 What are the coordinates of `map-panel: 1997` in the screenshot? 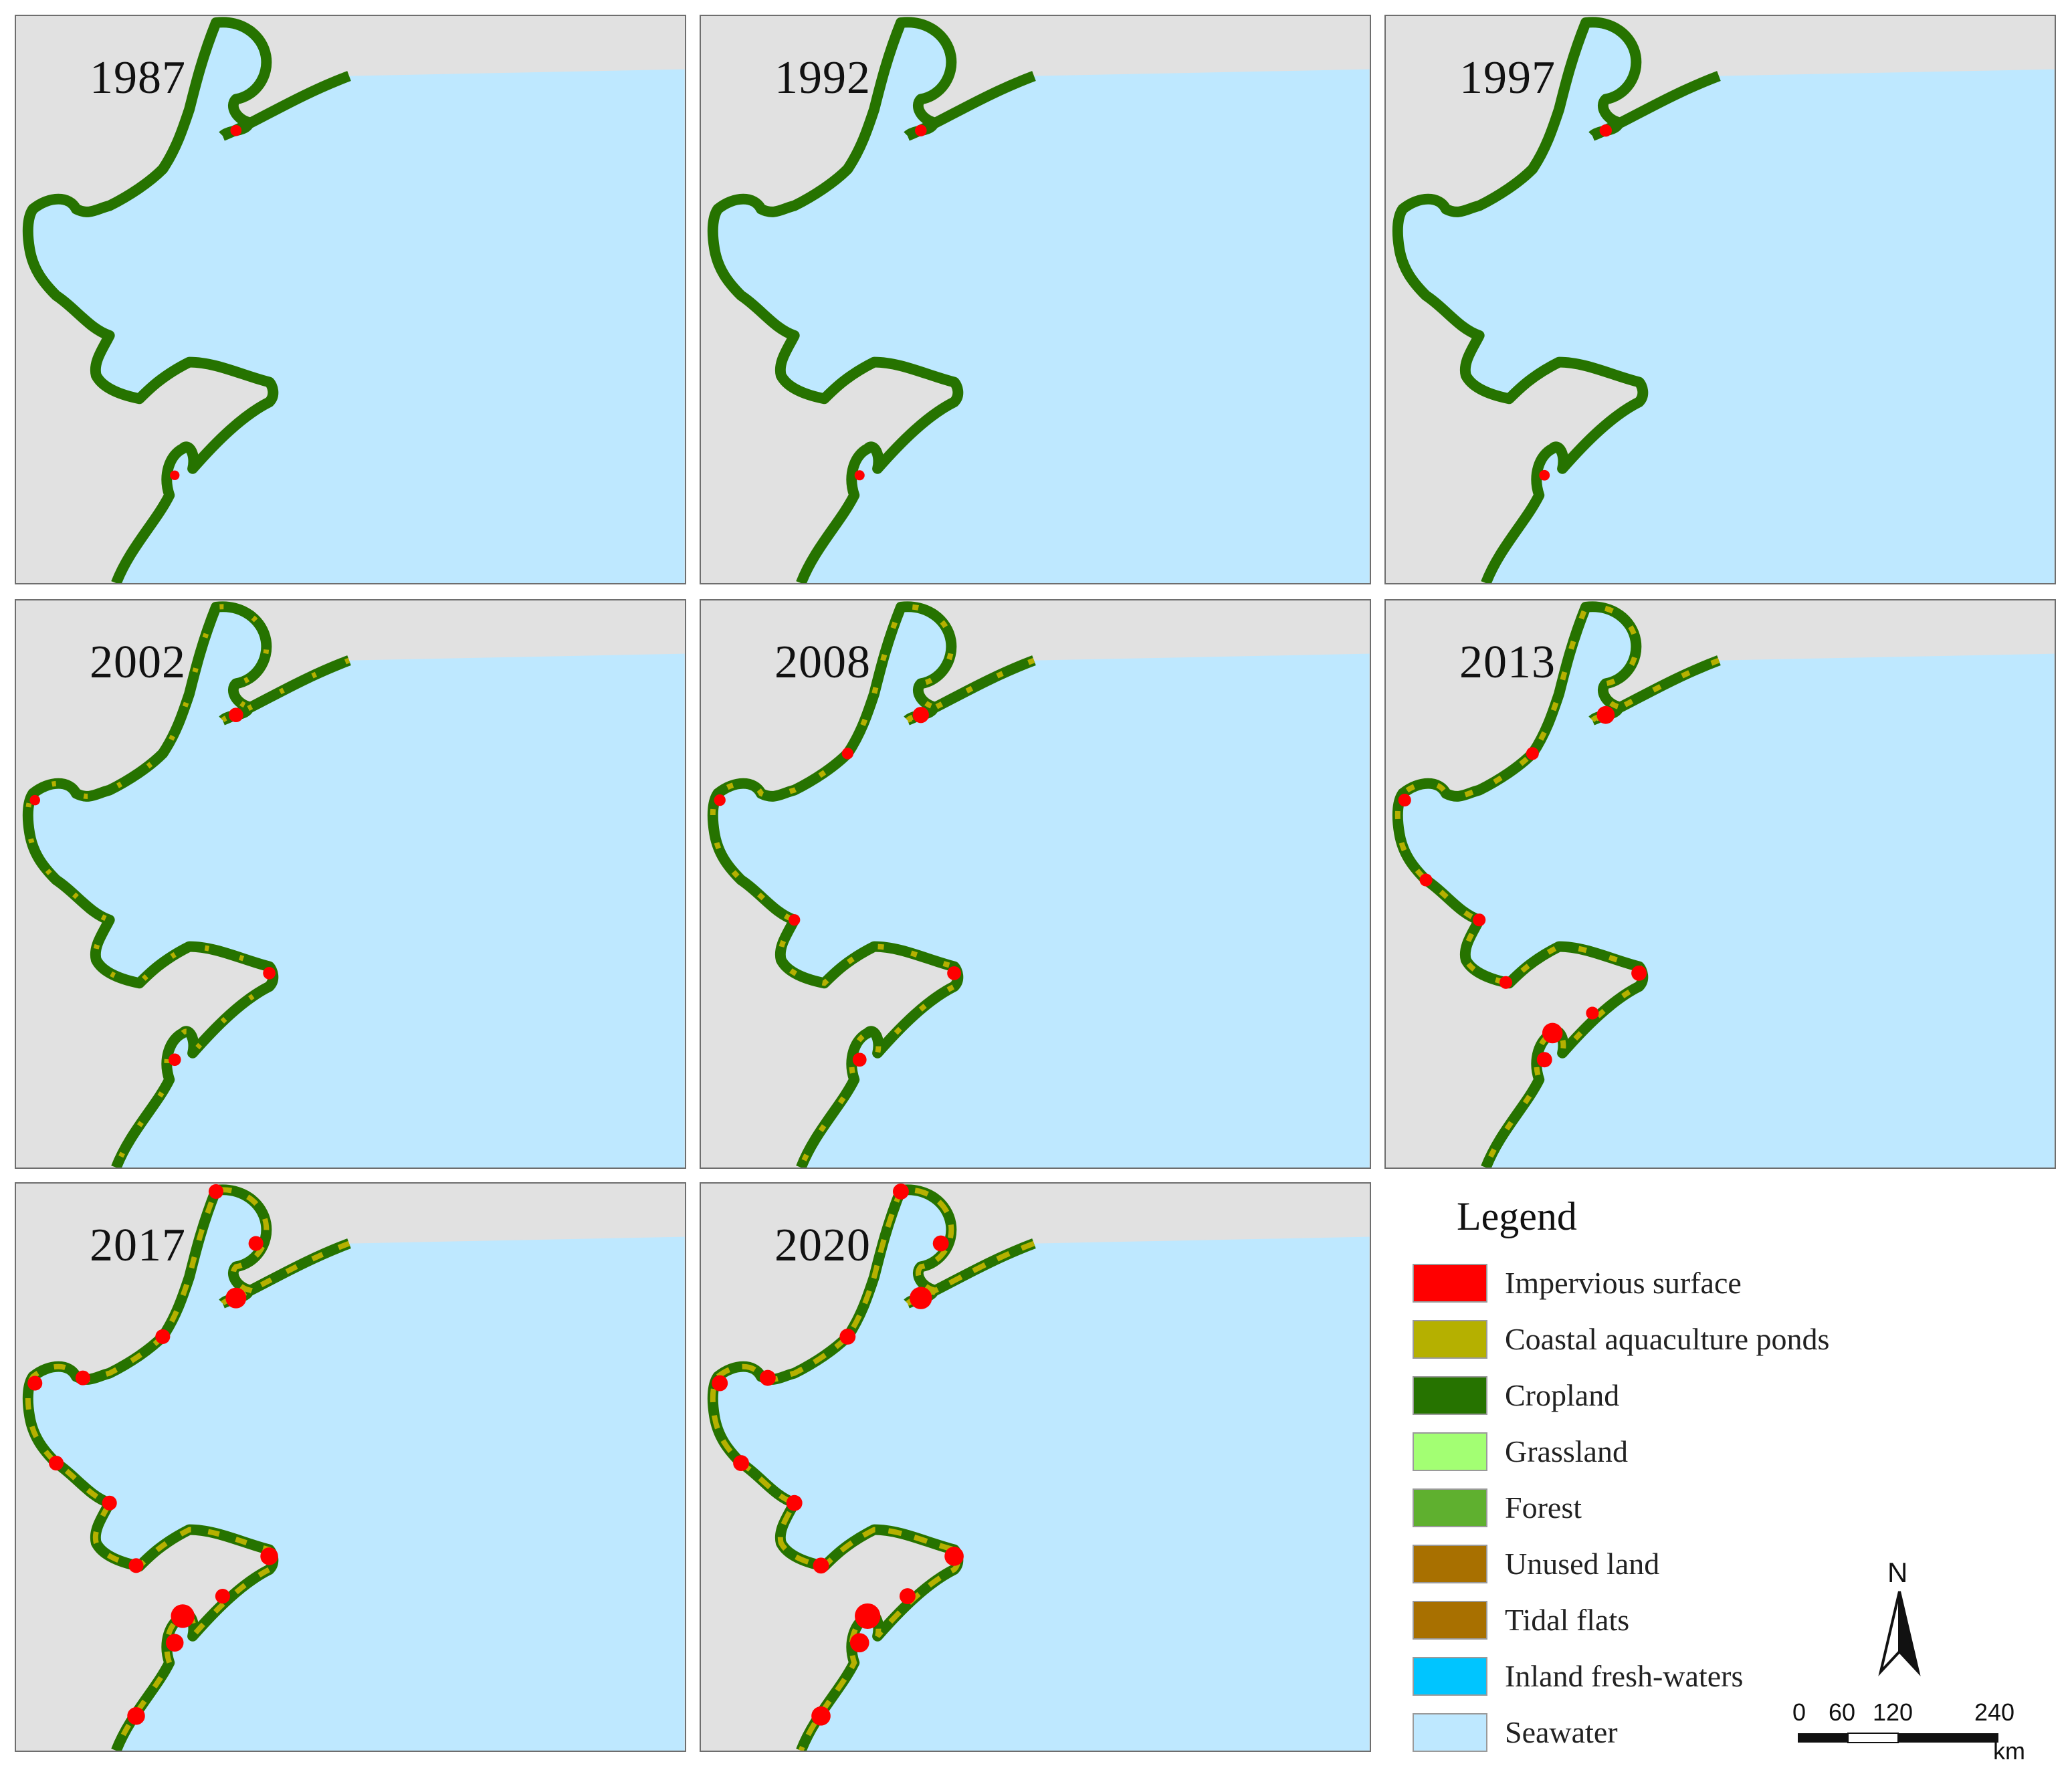 It's located at (1720, 299).